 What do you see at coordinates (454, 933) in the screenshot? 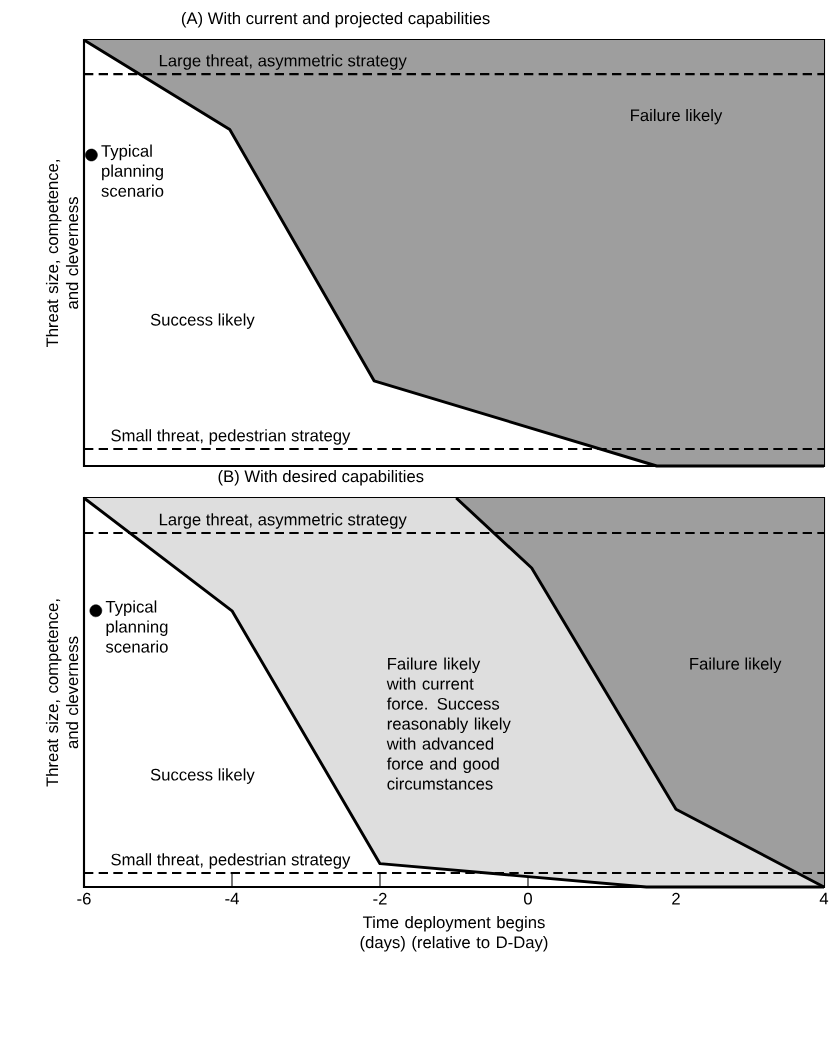
I see `x-axis-title: Time deployment begins (days) (relative to D-Day)` at bounding box center [454, 933].